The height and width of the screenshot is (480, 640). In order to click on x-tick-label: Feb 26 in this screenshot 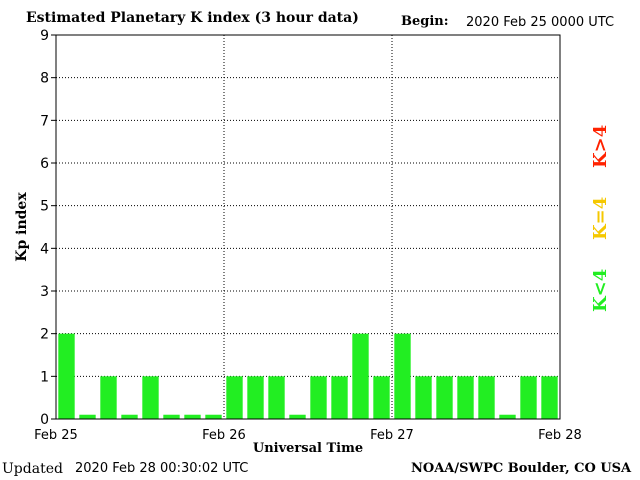, I will do `click(224, 435)`.